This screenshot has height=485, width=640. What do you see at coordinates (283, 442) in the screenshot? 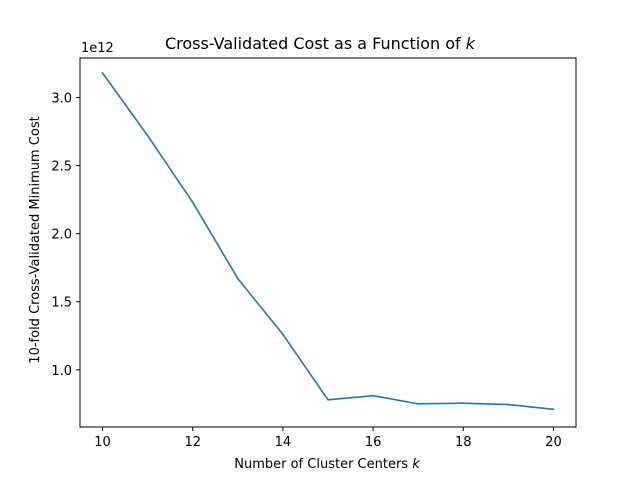
I see `x-tick-label: 14` at bounding box center [283, 442].